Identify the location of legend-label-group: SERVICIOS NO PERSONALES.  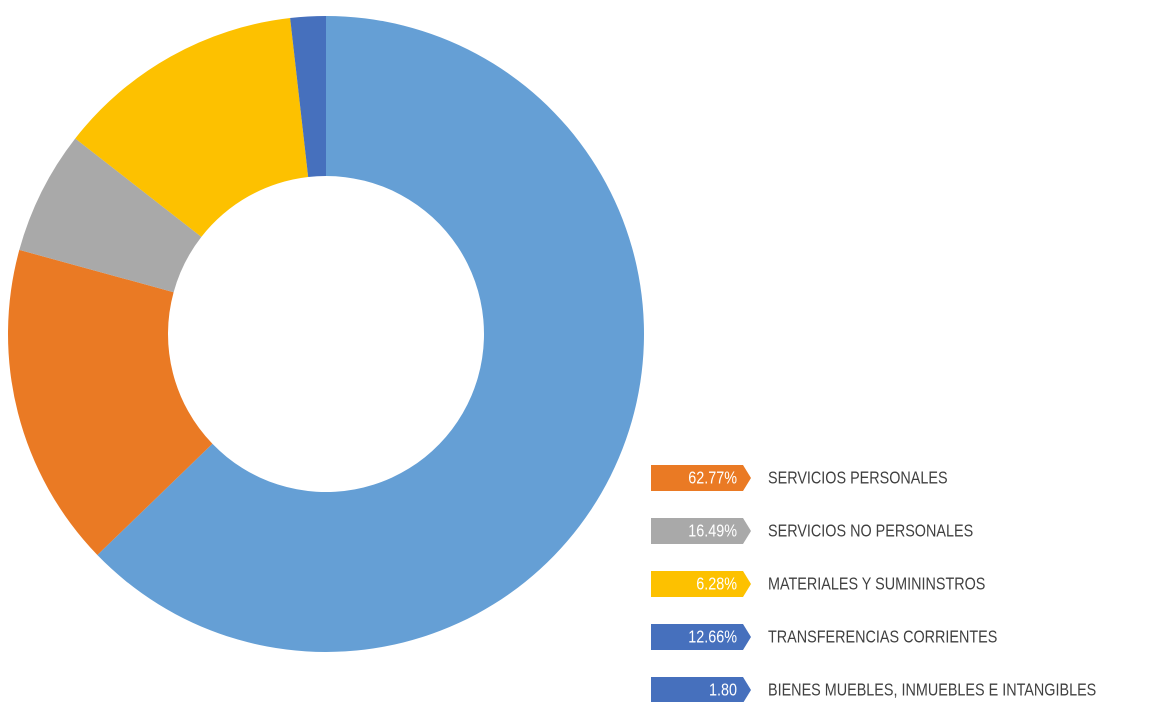
(870, 531).